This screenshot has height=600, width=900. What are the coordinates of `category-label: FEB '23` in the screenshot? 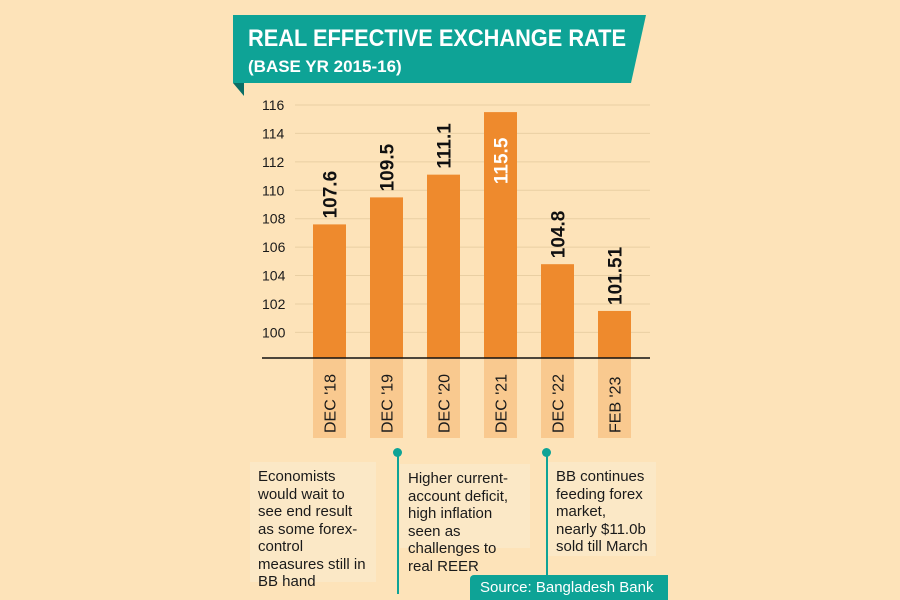 It's located at (616, 404).